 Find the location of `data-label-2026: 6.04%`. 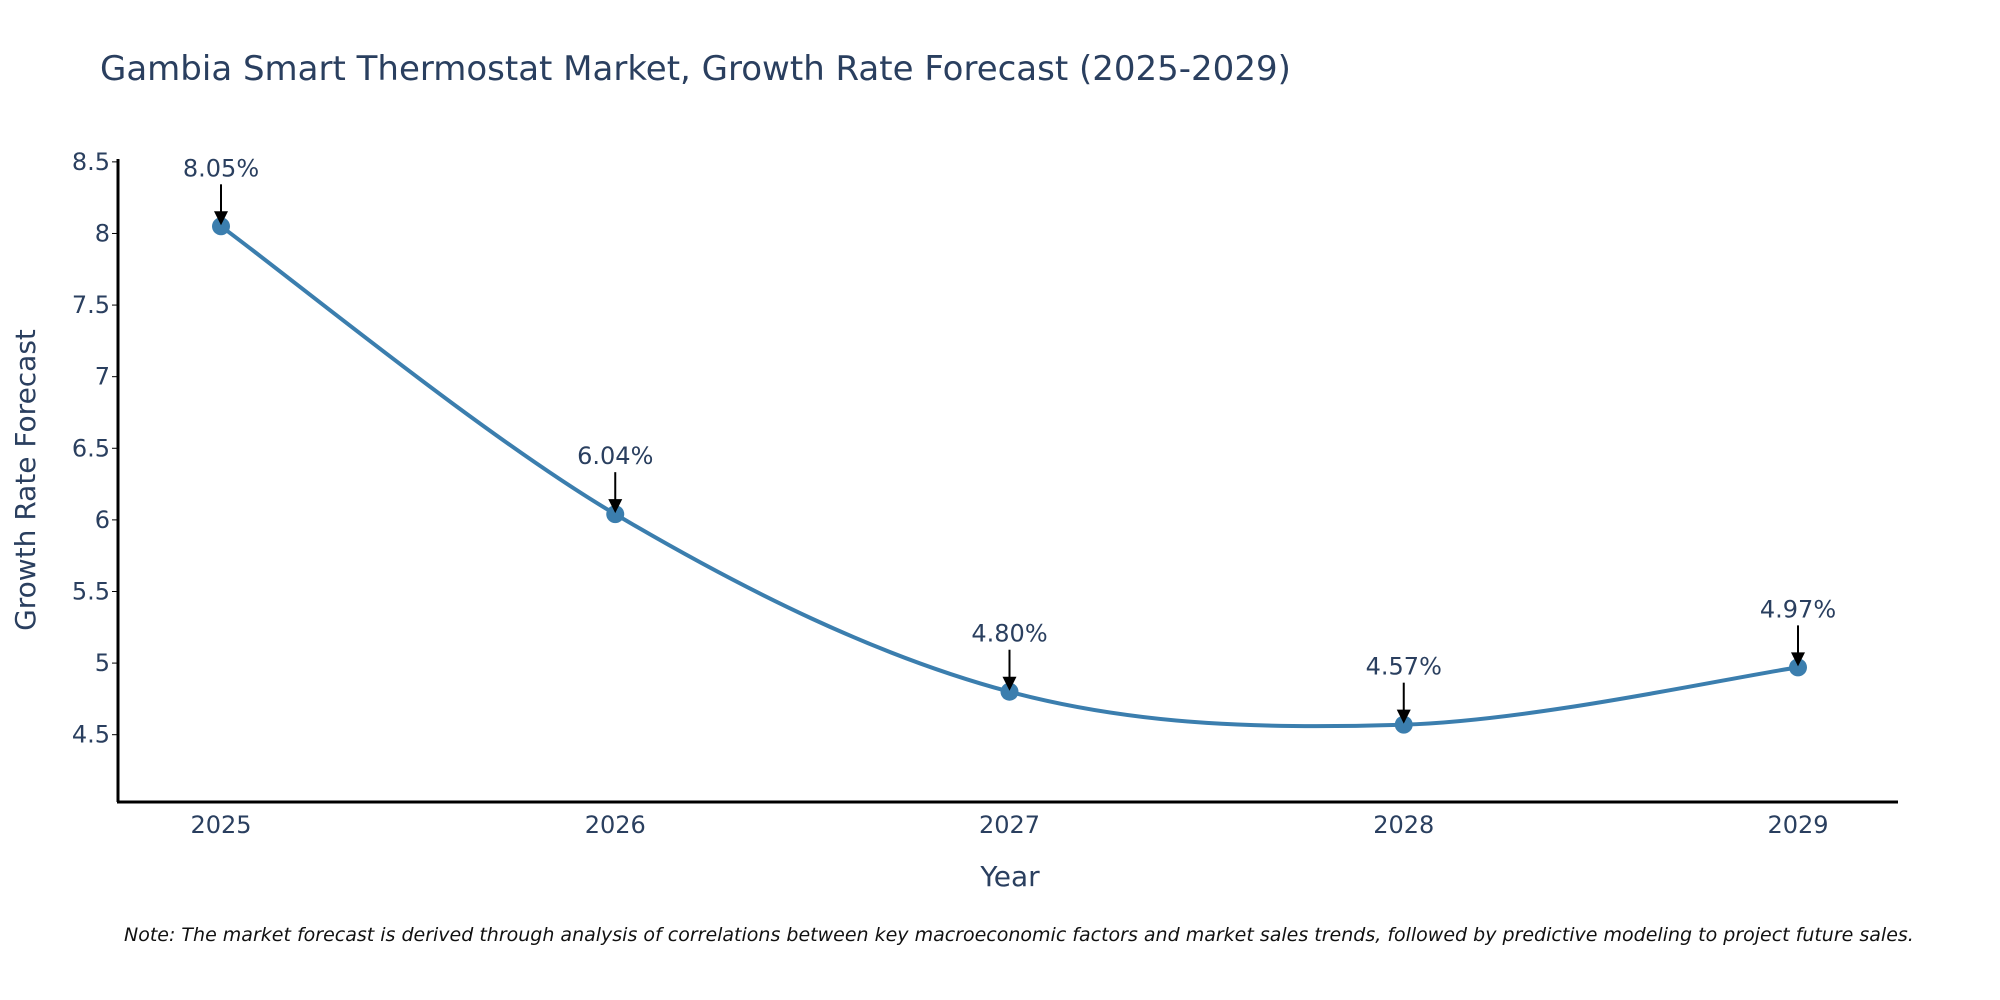

data-label-2026: 6.04% is located at coordinates (615, 456).